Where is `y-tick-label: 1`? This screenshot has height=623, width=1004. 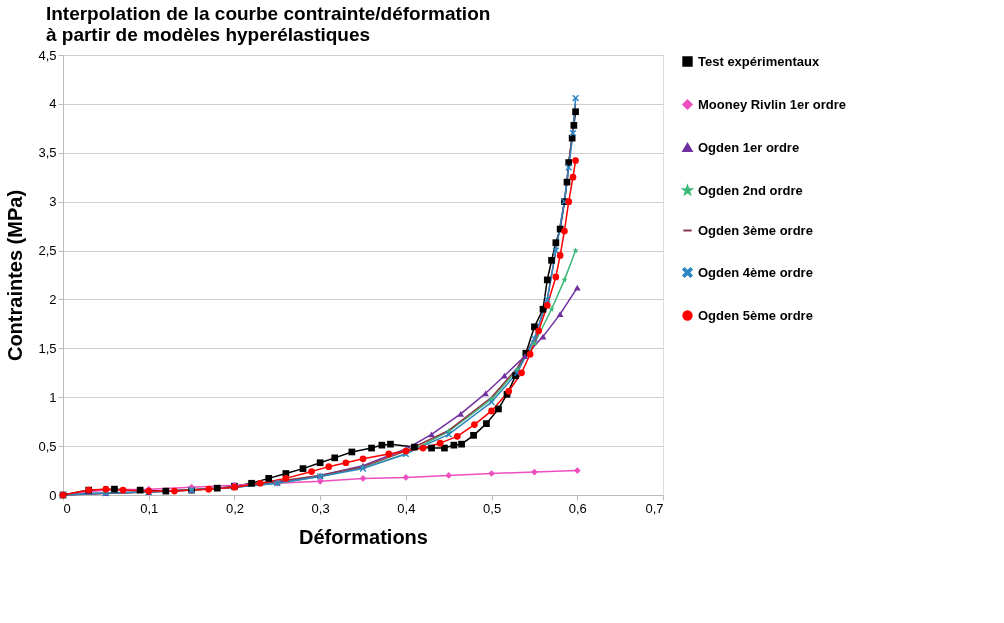
y-tick-label: 1 is located at coordinates (53, 397).